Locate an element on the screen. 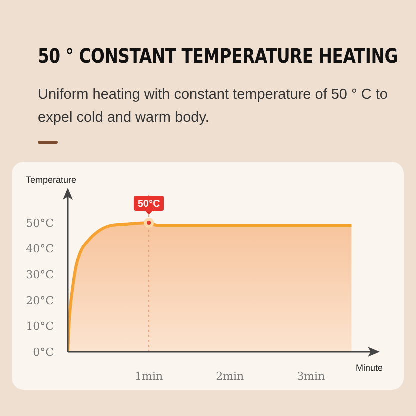 The height and width of the screenshot is (416, 416). annotation: 50°C is located at coordinates (149, 204).